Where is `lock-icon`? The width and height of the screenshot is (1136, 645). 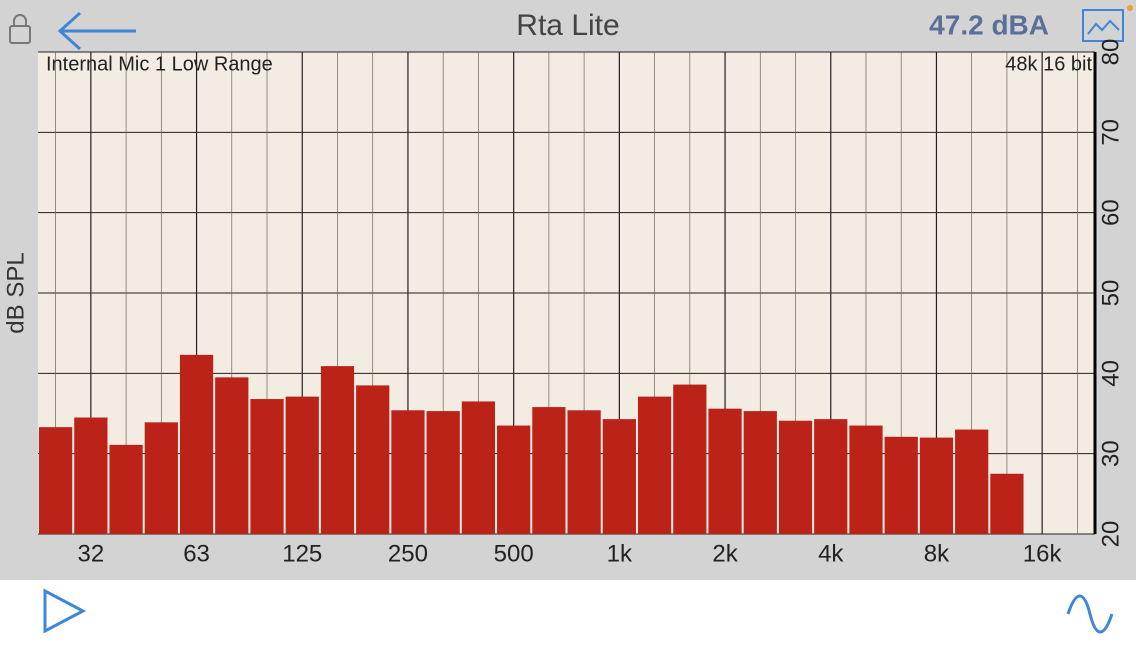 lock-icon is located at coordinates (20, 29).